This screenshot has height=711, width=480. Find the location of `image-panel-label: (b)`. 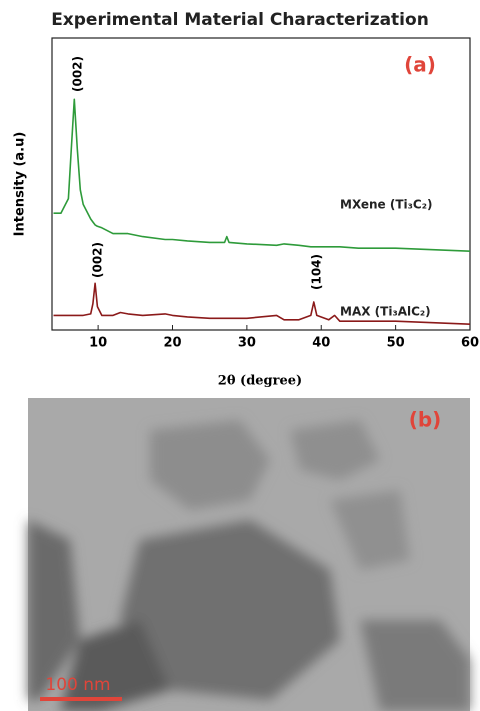

image-panel-label: (b) is located at coordinates (425, 420).